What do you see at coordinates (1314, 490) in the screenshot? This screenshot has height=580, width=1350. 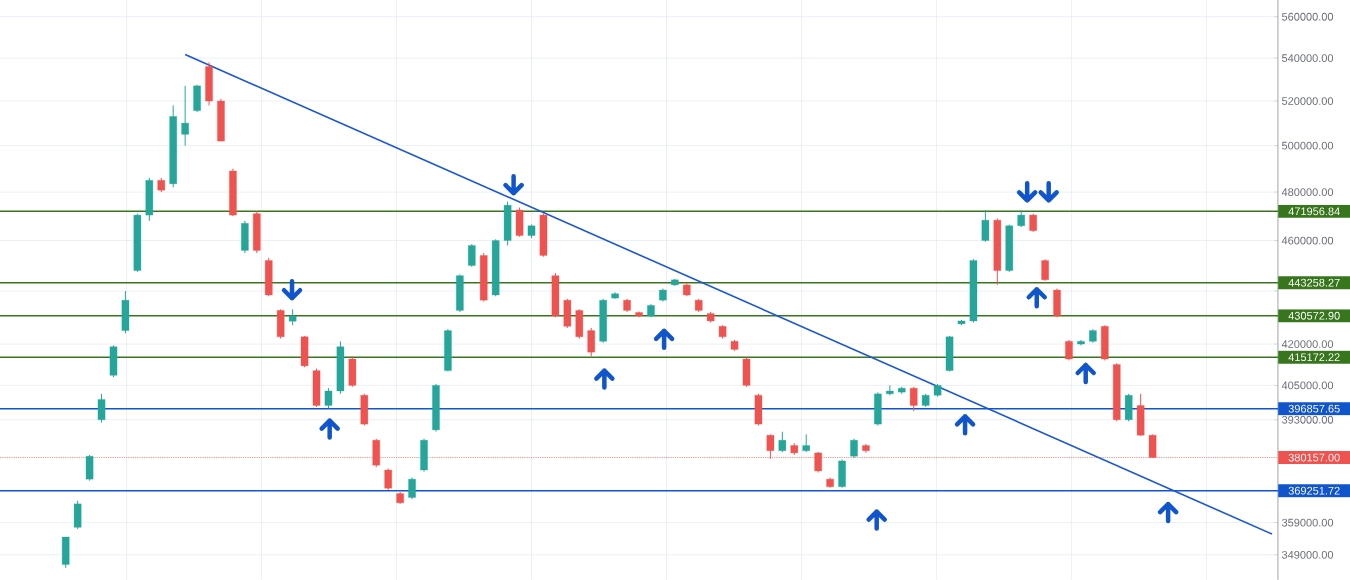 I see `ref-line-label: 369251.72` at bounding box center [1314, 490].